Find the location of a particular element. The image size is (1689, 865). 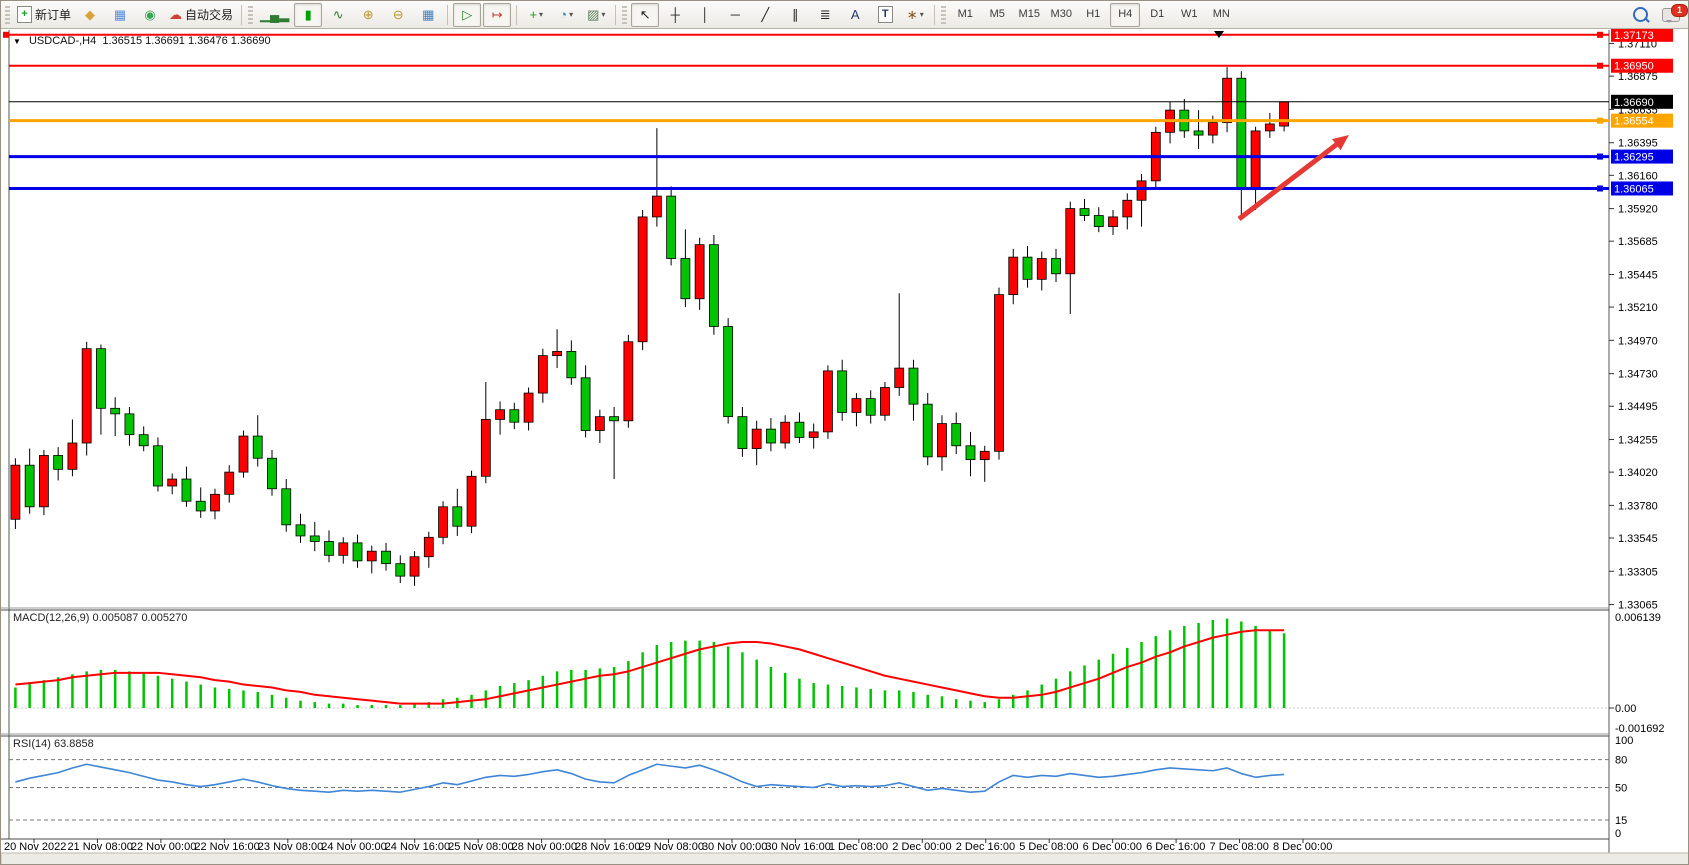

periods-button: ◔ ▾ is located at coordinates (566, 15).